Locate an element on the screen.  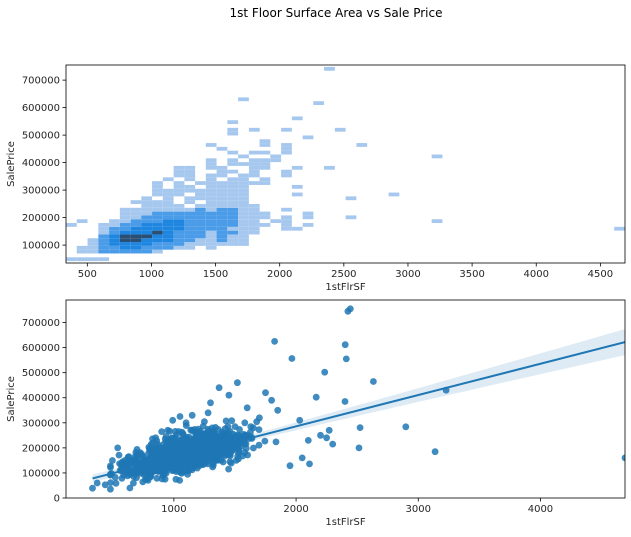
histogram-x-ticks: 500 1000 1500 2000 2500 3000 3500 4000 4500 is located at coordinates (345, 271).